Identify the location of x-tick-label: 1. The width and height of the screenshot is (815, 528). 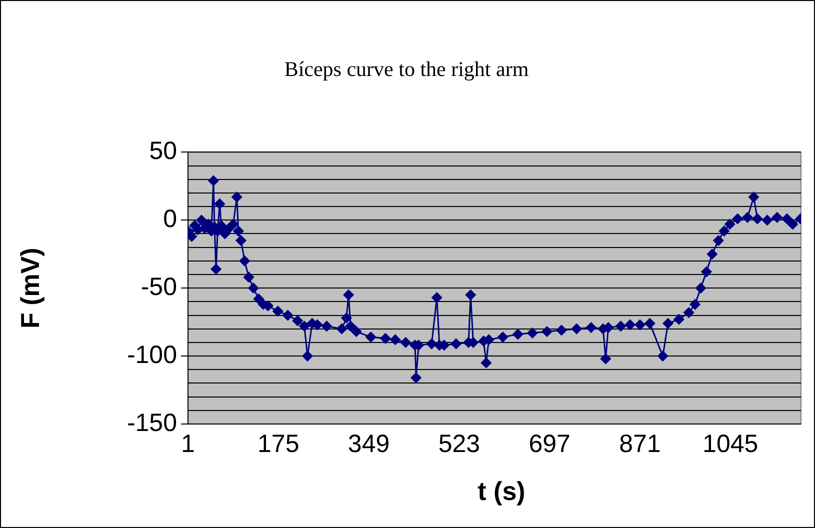
(188, 444).